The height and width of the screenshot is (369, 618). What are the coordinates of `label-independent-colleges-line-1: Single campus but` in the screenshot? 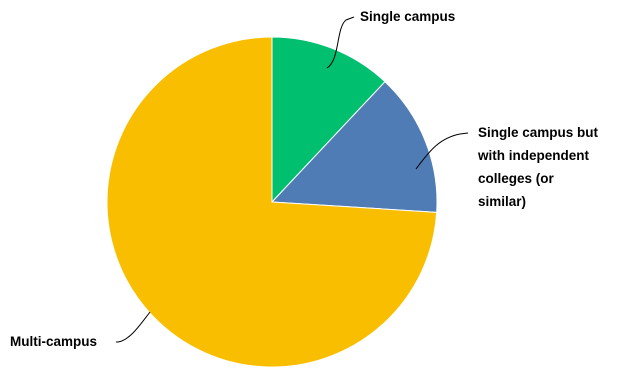 It's located at (538, 132).